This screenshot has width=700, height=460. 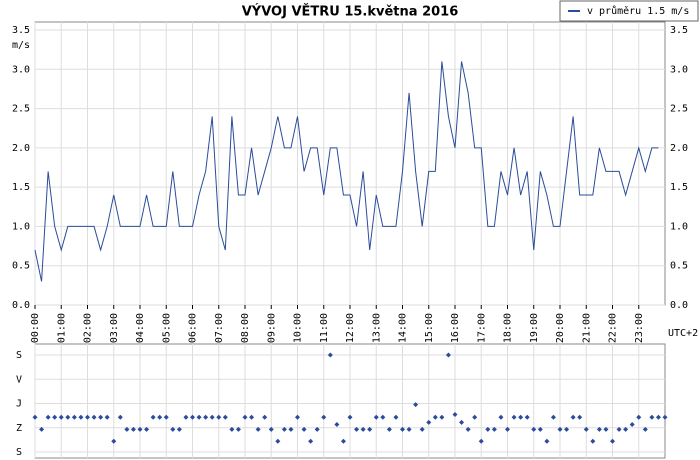 What do you see at coordinates (114, 328) in the screenshot?
I see `x-tick-label: 03:00` at bounding box center [114, 328].